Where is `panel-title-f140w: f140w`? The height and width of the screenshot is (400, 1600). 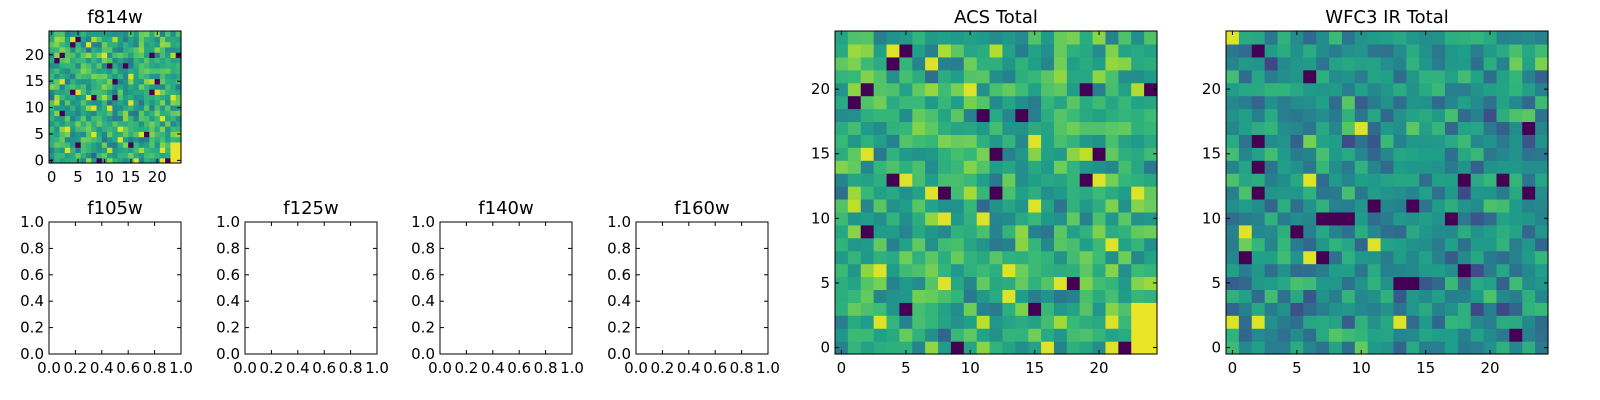
panel-title-f140w: f140w is located at coordinates (505, 208).